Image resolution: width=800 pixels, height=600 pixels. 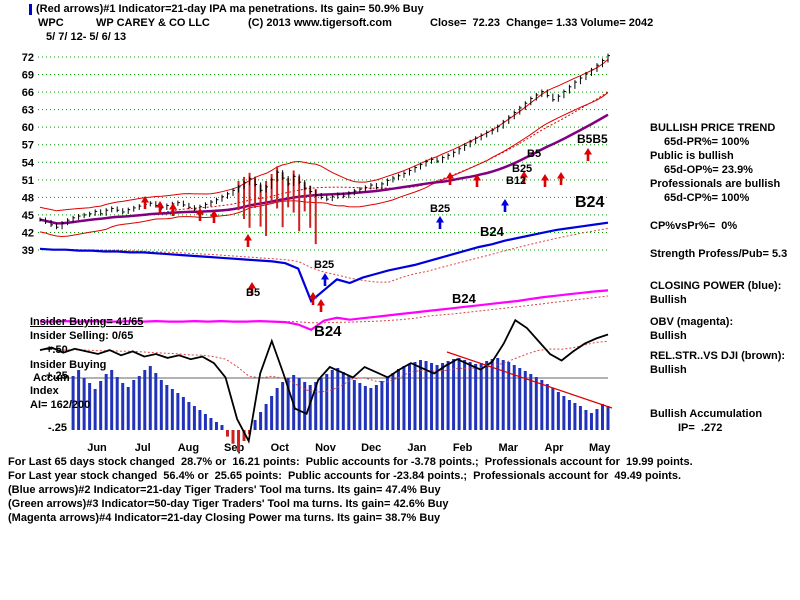 I want to click on y-axis-label: 72, so click(x=28, y=58).